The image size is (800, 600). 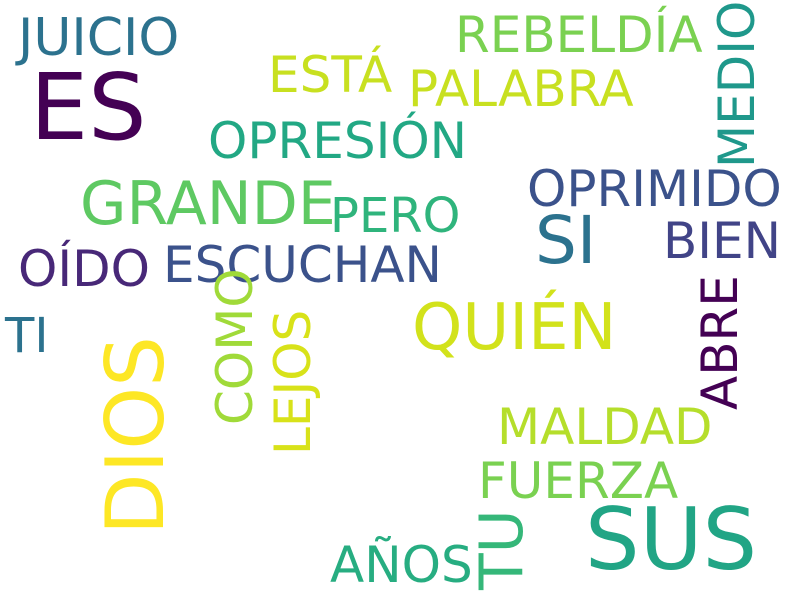 I want to click on word-fuerza: FUERZA, so click(x=578, y=481).